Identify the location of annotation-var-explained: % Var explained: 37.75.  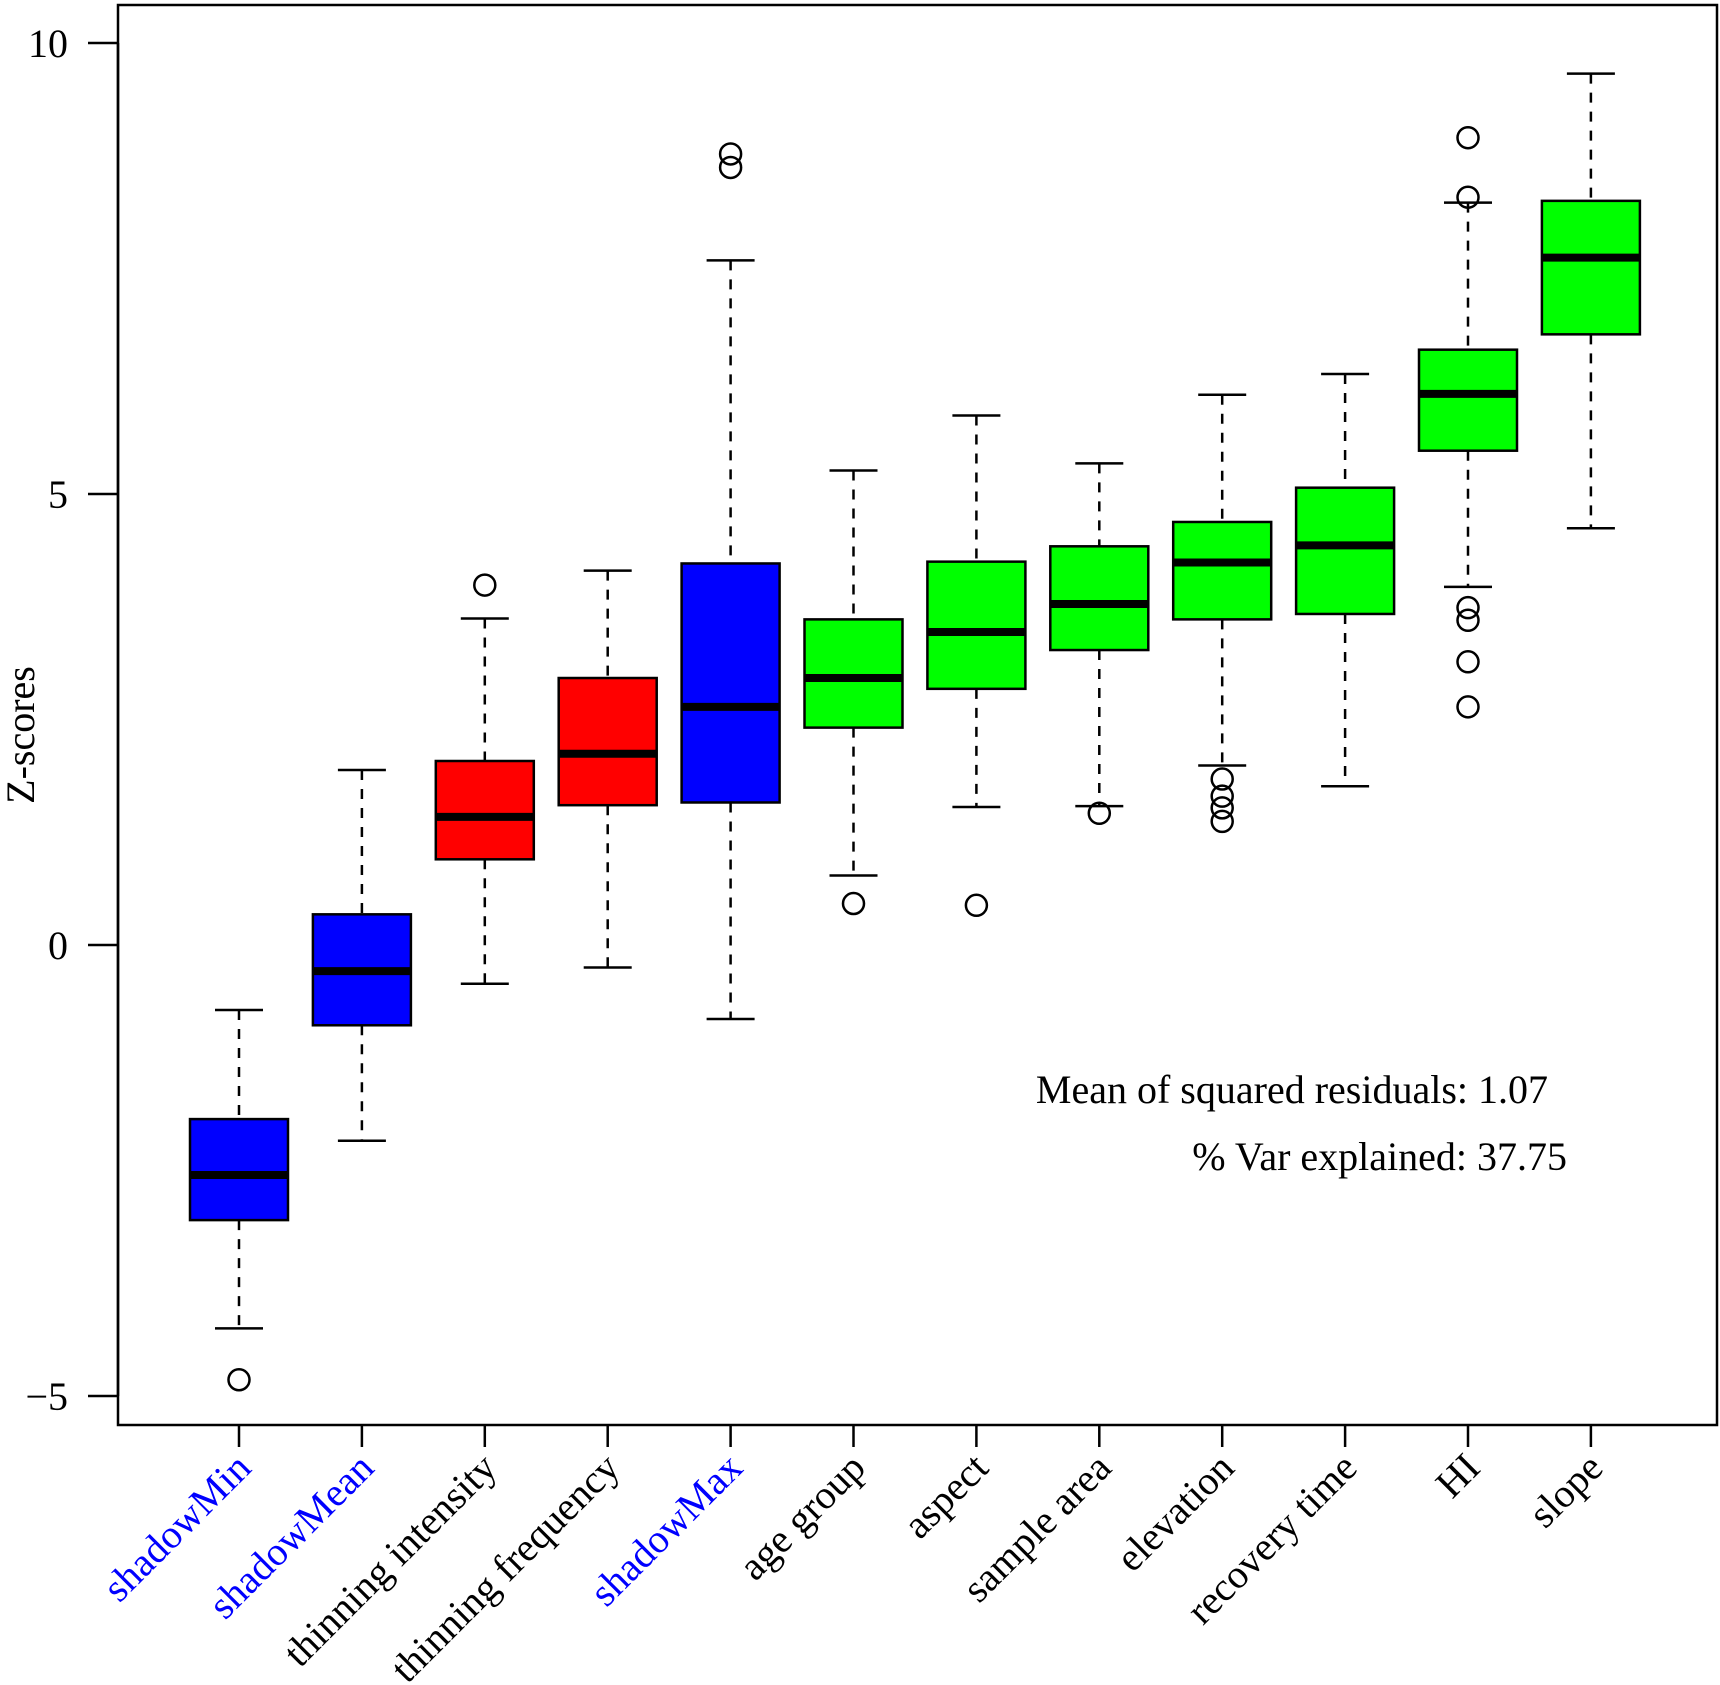
(1379, 1156).